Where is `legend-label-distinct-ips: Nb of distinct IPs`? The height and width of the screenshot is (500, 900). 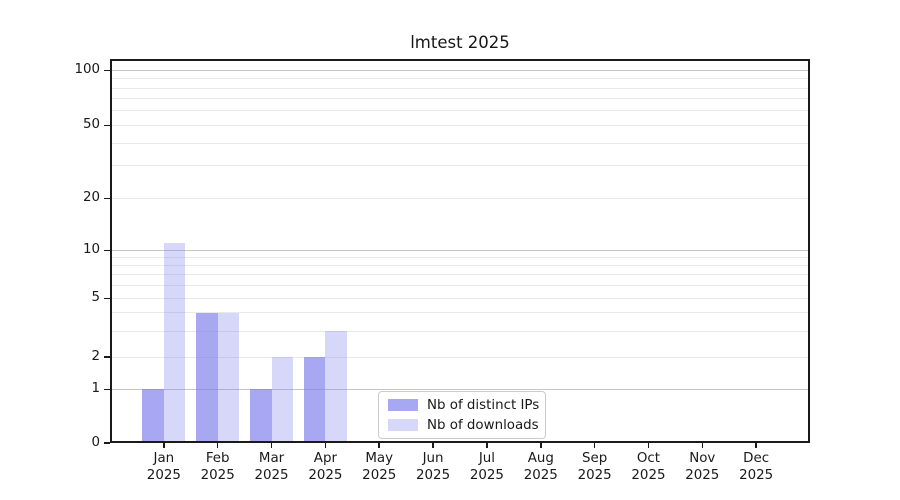 legend-label-distinct-ips: Nb of distinct IPs is located at coordinates (483, 405).